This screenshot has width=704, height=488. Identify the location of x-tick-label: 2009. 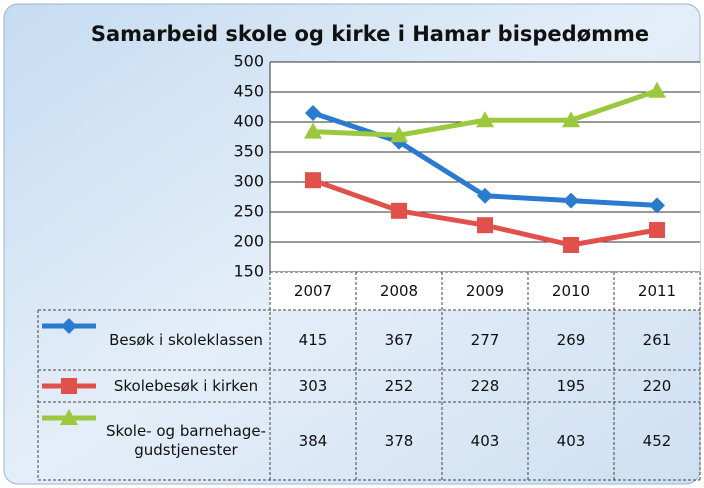
(485, 290).